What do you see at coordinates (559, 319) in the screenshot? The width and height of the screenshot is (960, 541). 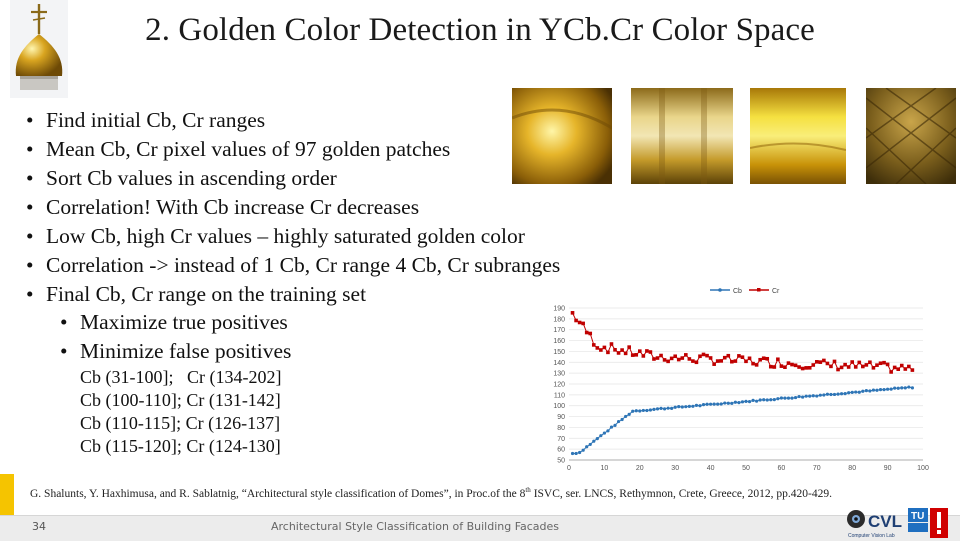 I see `y-tick-label: 180` at bounding box center [559, 319].